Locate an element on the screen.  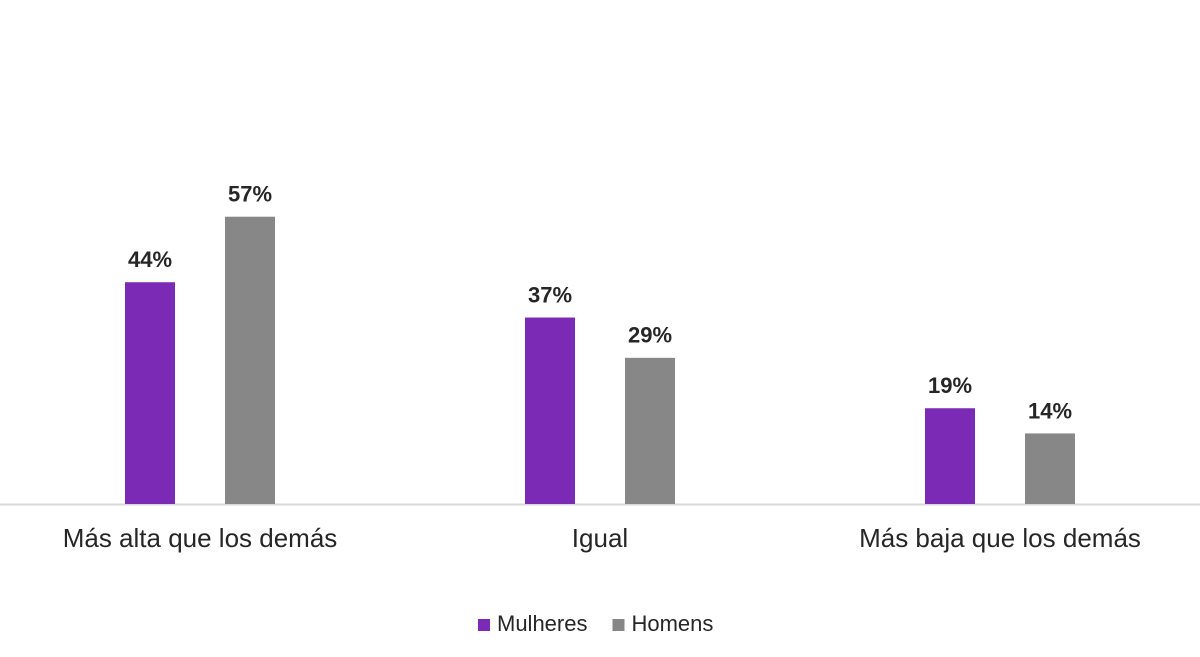
value-label: 29% is located at coordinates (650, 335).